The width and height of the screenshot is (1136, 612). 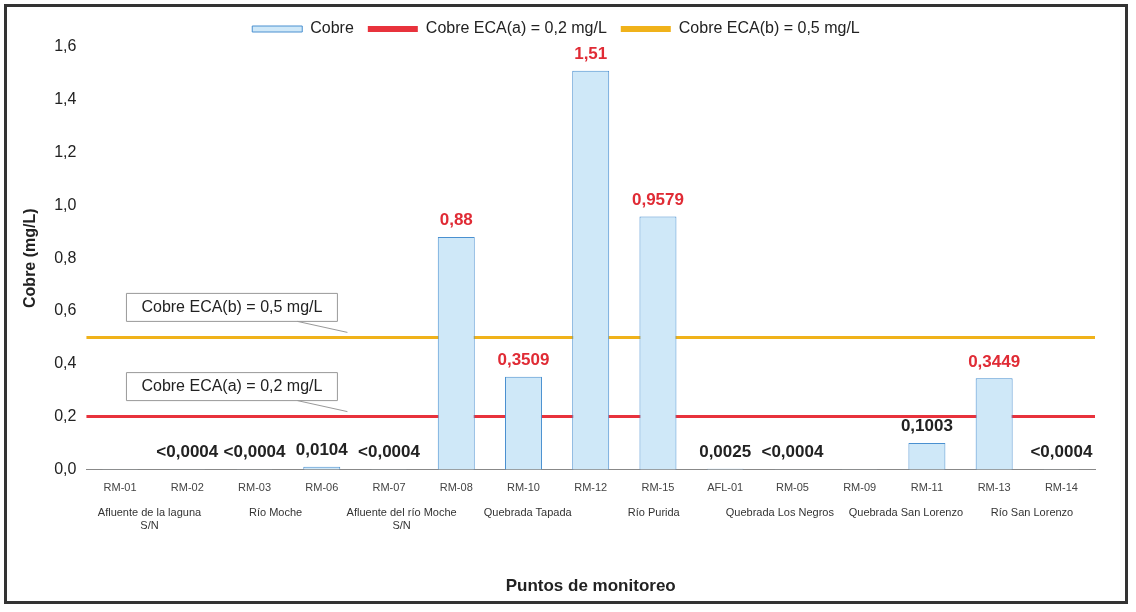 I want to click on x-tick-label: RM-15, so click(x=658, y=487).